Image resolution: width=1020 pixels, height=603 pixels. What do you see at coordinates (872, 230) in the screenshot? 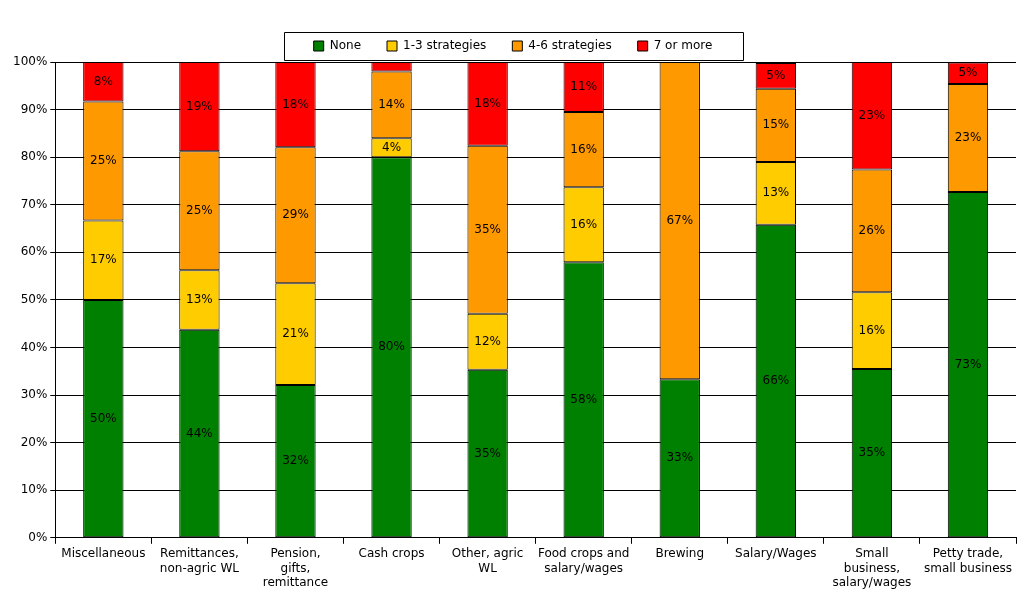
I see `data-label: 26%` at bounding box center [872, 230].